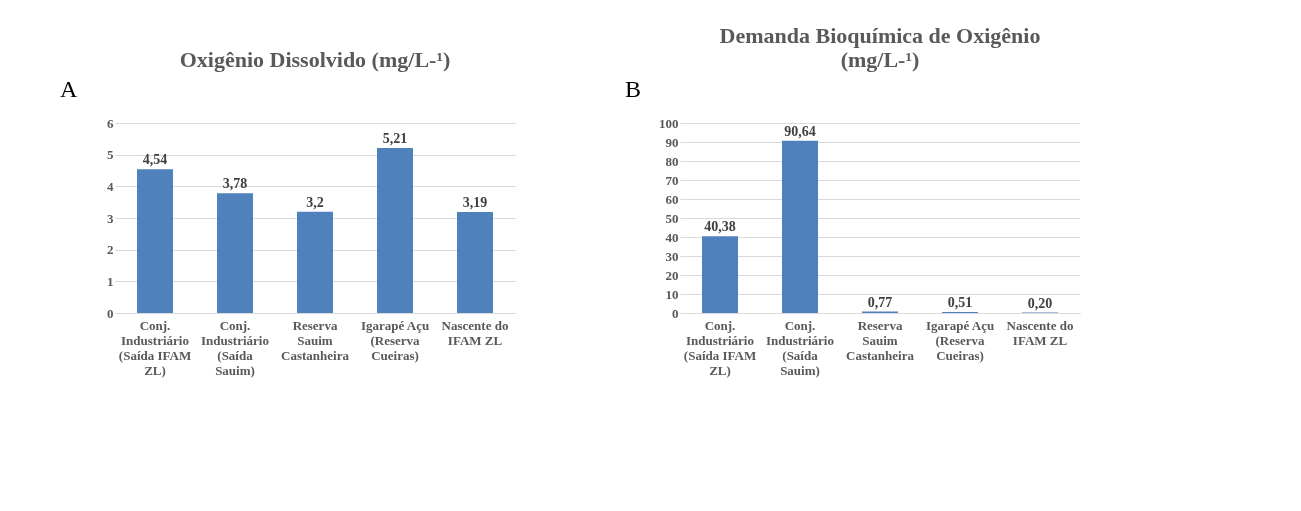 The height and width of the screenshot is (511, 1301). Describe the element at coordinates (110, 123) in the screenshot. I see `y-tick-label: 6` at that location.